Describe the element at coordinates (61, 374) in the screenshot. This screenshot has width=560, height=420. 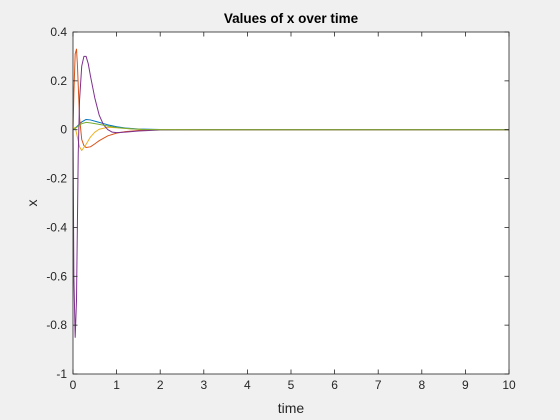
I see `y-tick-label: -1` at that location.